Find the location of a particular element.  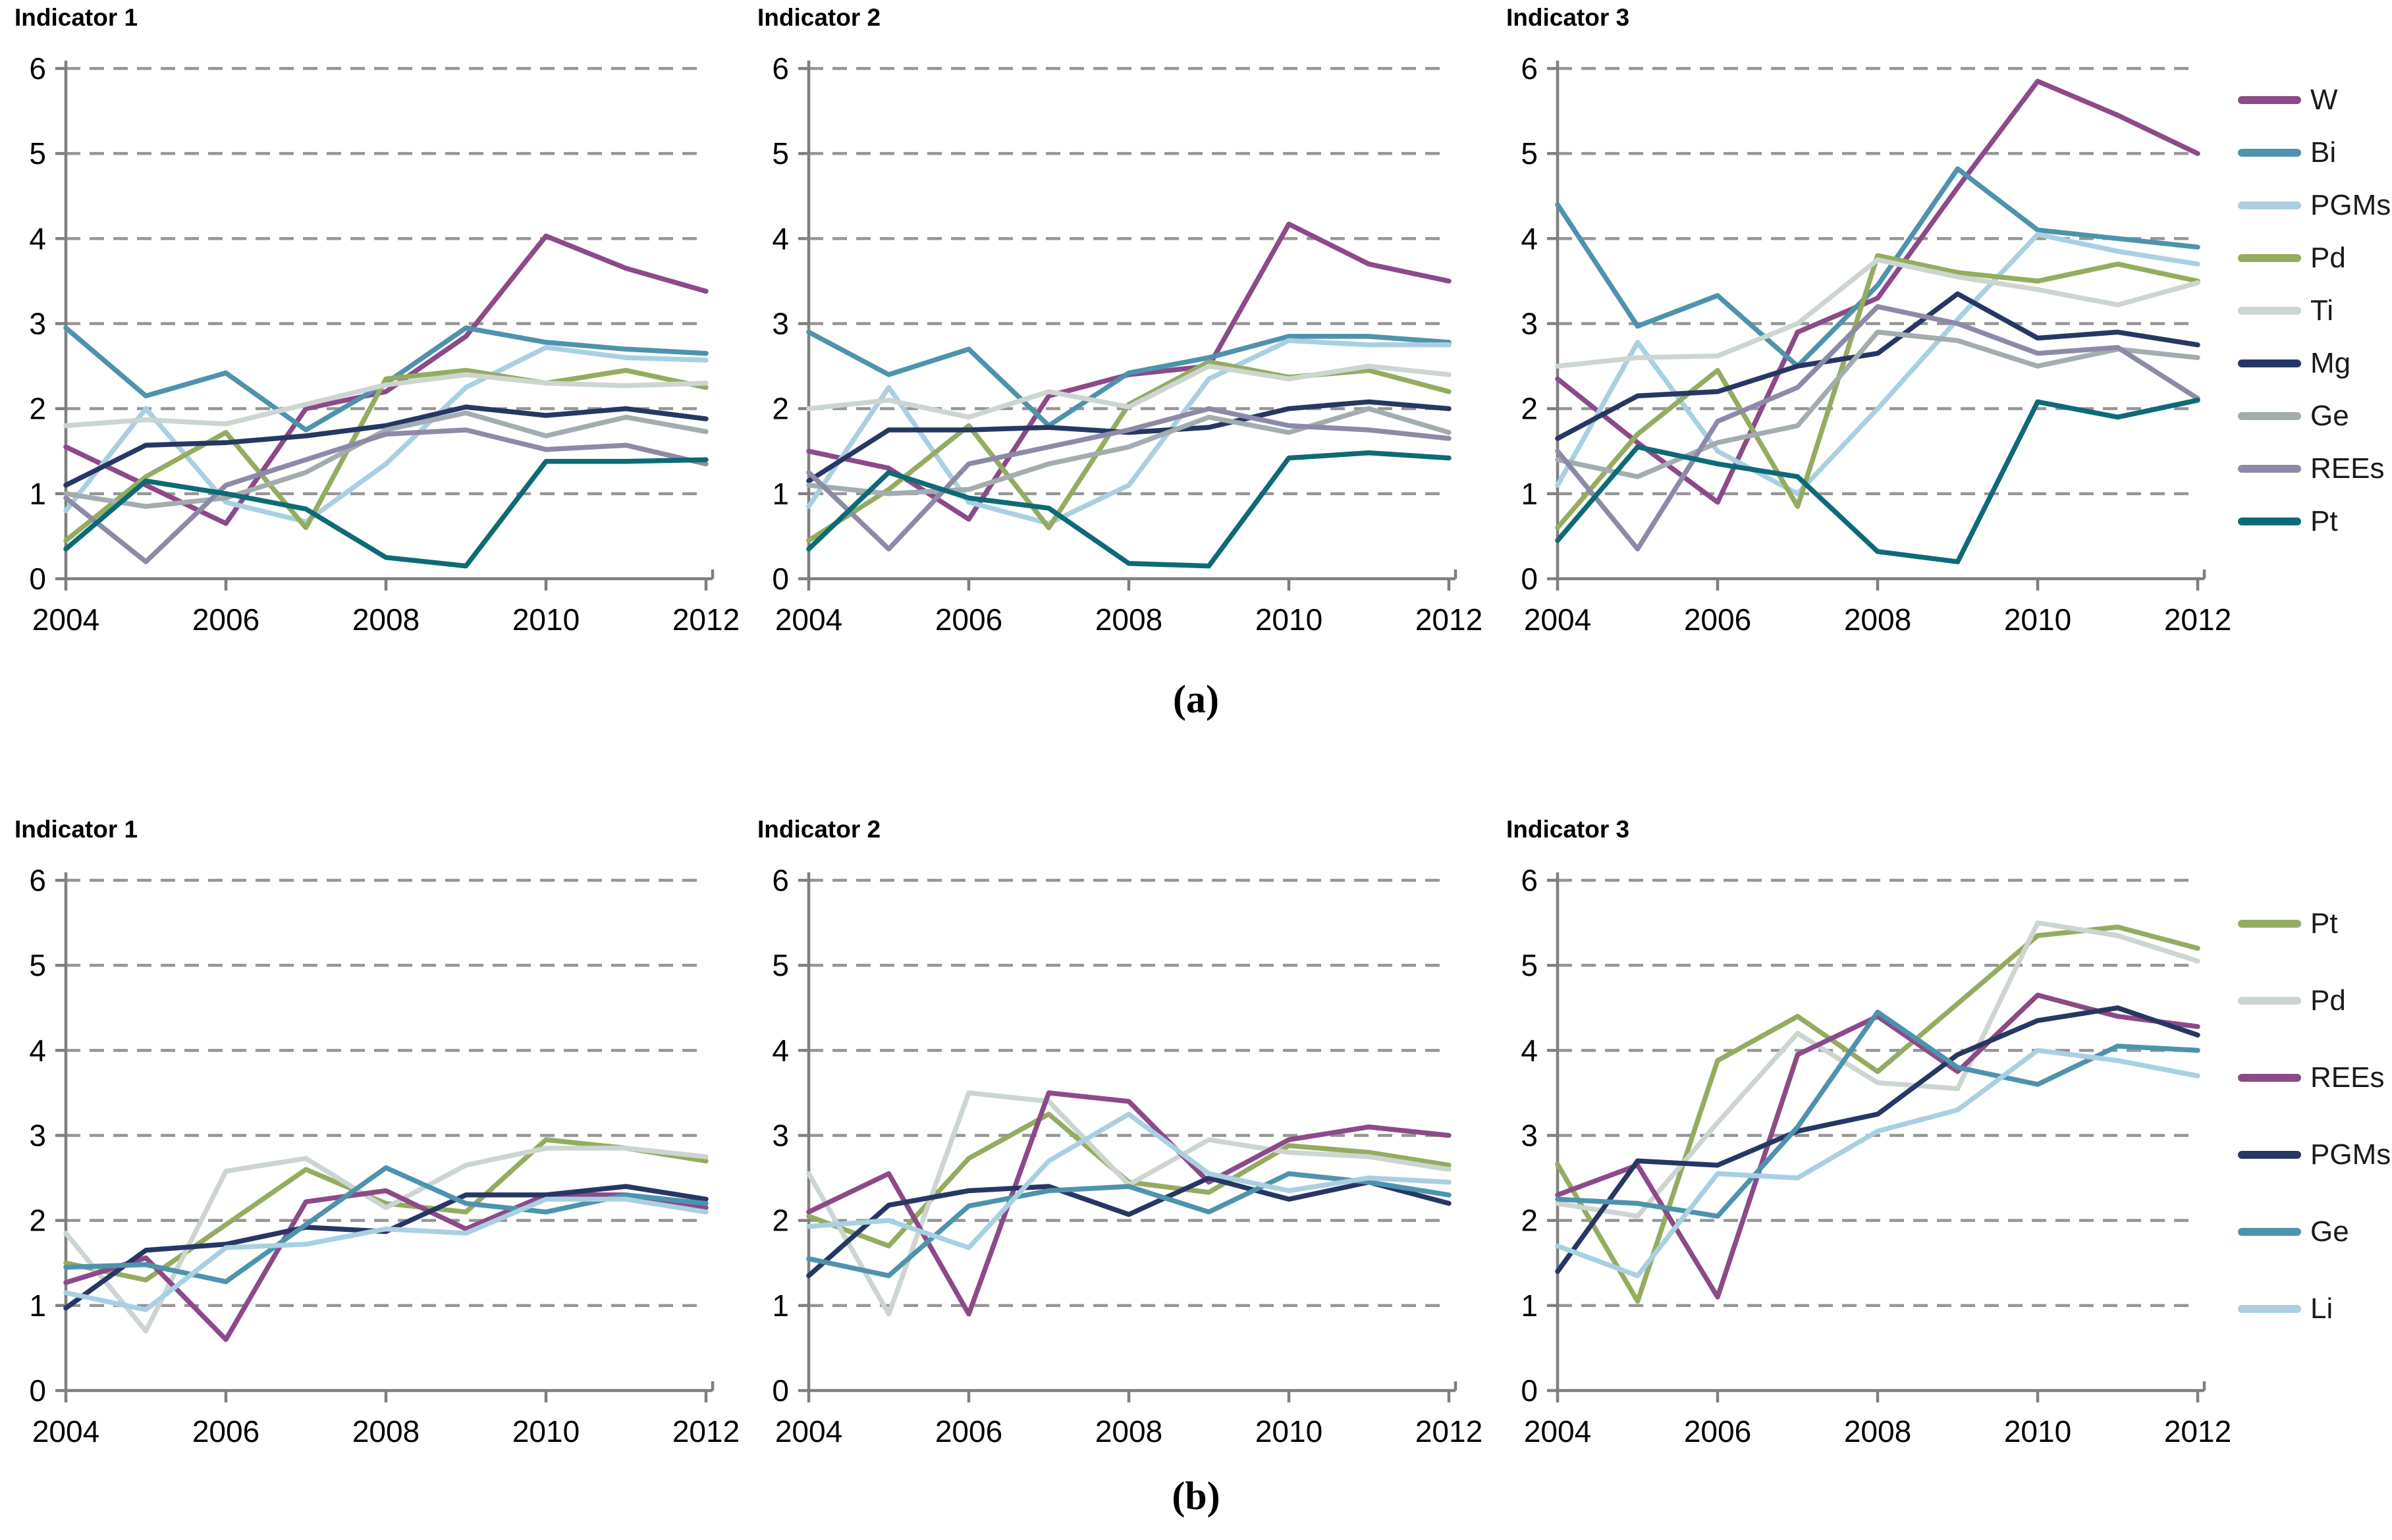

line-chart-b3: 0 1 2 3 4 5 6 2004 2006 2008 2010 2012 is located at coordinates (1876, 1155).